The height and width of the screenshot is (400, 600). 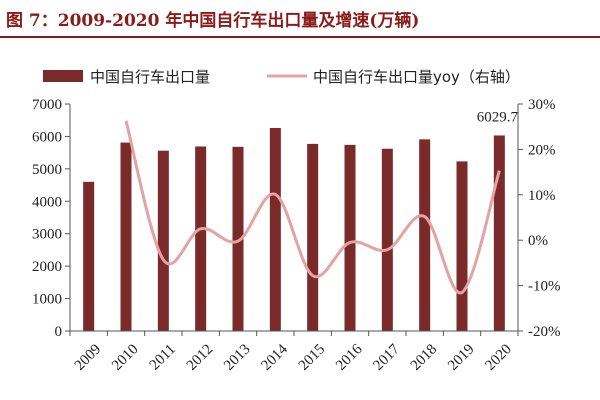 I want to click on left-tick-label: 6000, so click(x=47, y=137).